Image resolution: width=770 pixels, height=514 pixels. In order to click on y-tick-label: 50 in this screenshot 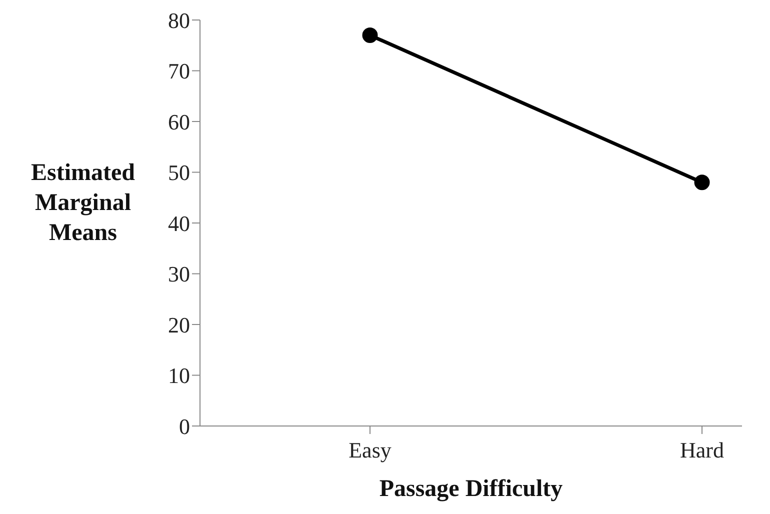, I will do `click(179, 173)`.